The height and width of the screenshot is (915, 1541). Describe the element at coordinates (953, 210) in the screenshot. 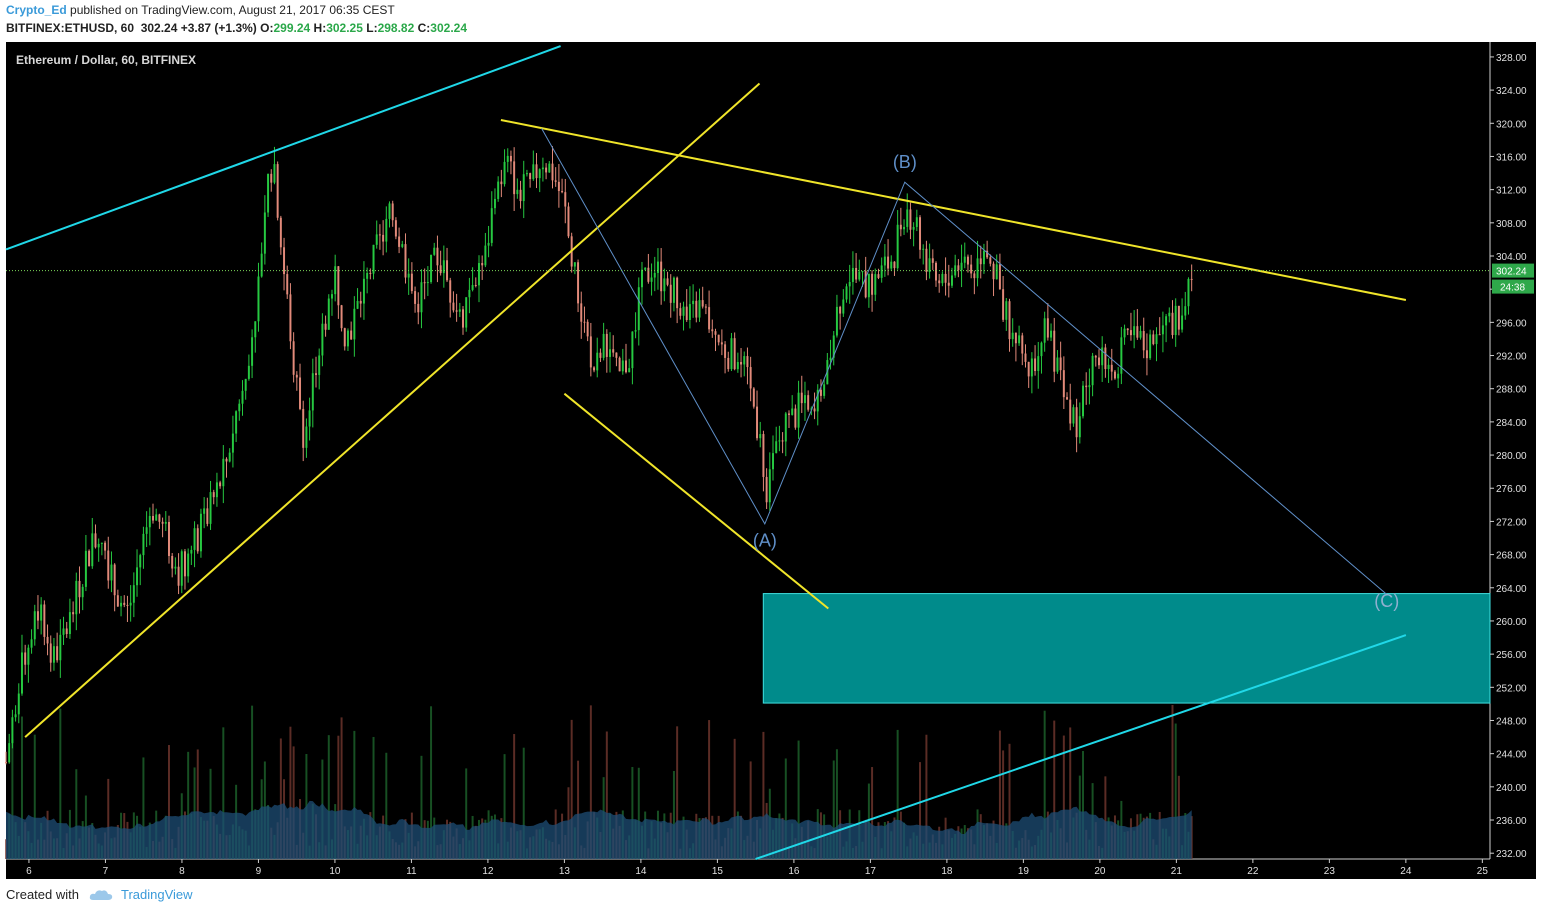

I see `trend-line` at that location.